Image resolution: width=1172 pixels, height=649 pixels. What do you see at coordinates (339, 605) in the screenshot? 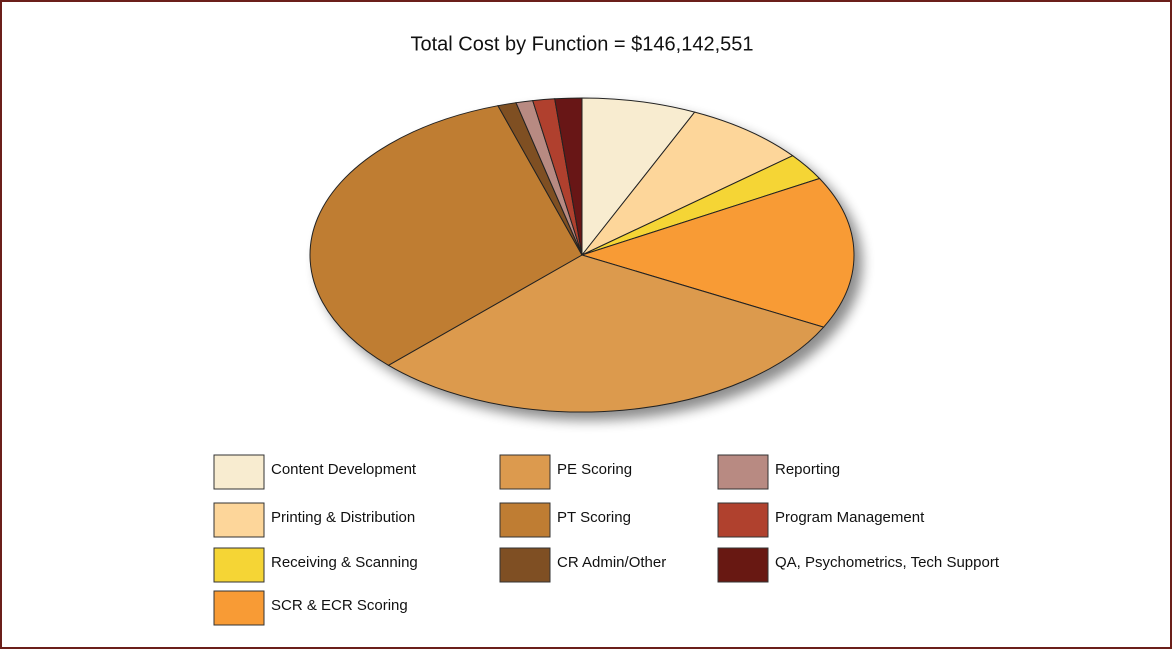
I see `legend-label: SCR & ECR Scoring` at bounding box center [339, 605].